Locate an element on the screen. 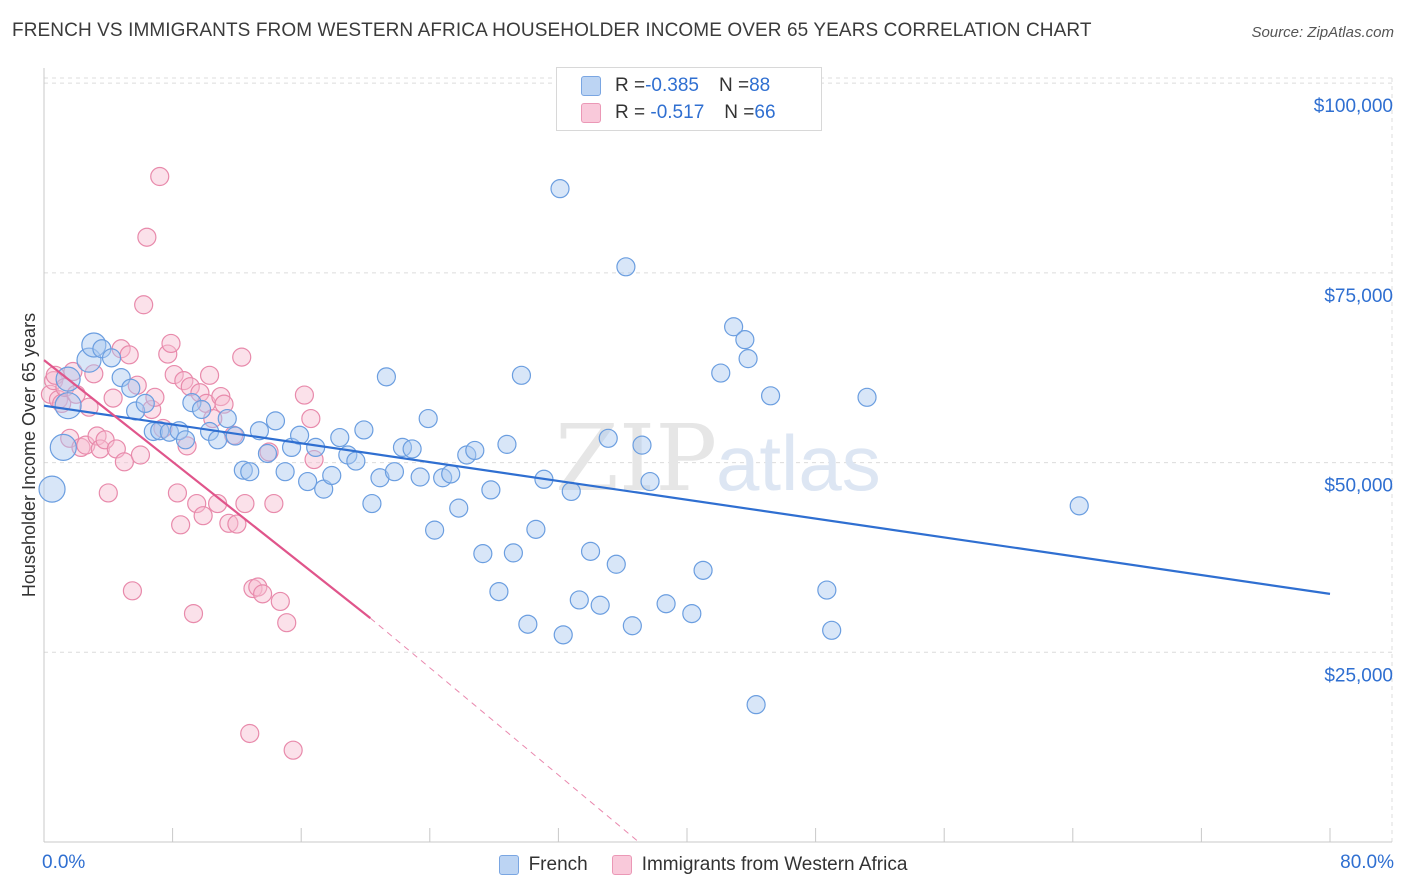  wafrica-legend-label: Immigrants from Western Africa is located at coordinates (774, 864).